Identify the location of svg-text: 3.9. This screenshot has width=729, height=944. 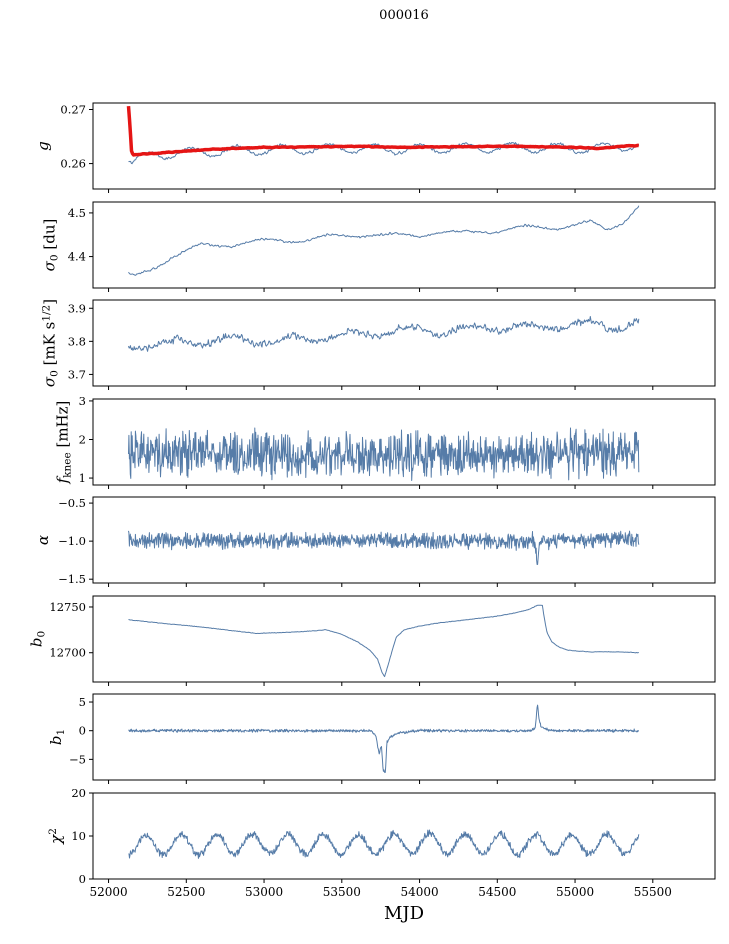
(77, 308).